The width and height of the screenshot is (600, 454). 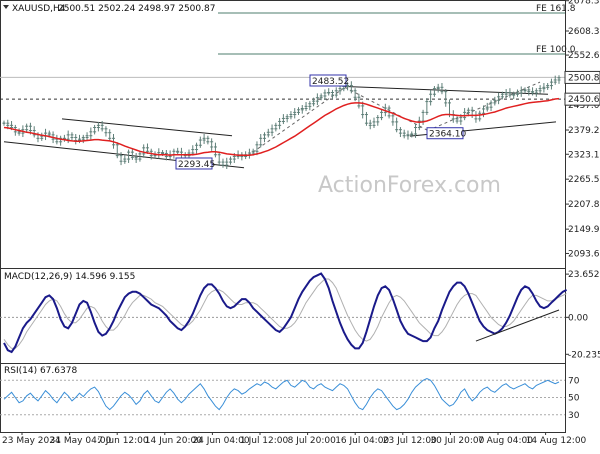 What do you see at coordinates (556, 50) in the screenshot?
I see `fib-level-label: FE 100.0` at bounding box center [556, 50].